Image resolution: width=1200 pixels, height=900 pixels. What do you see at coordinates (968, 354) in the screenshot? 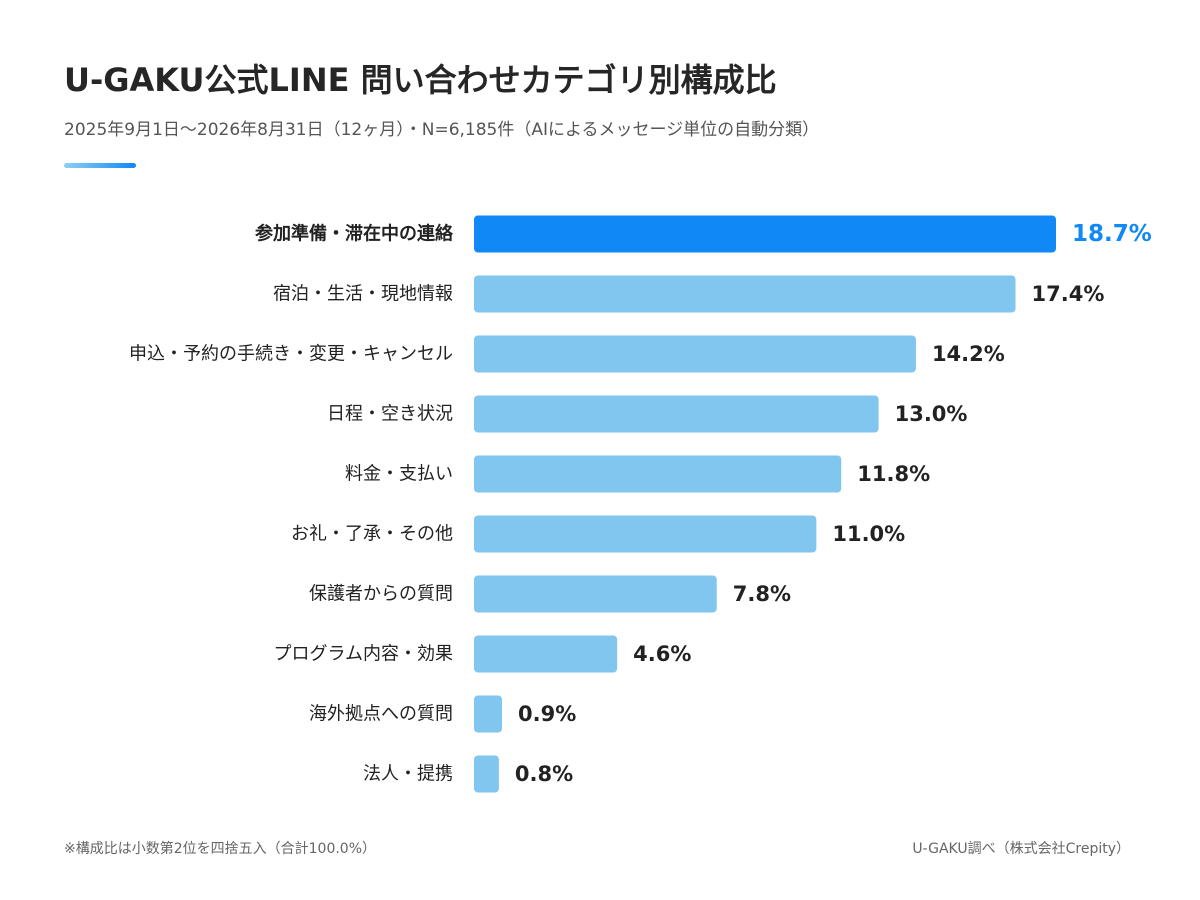
I see `value-label: 14.2%` at bounding box center [968, 354].